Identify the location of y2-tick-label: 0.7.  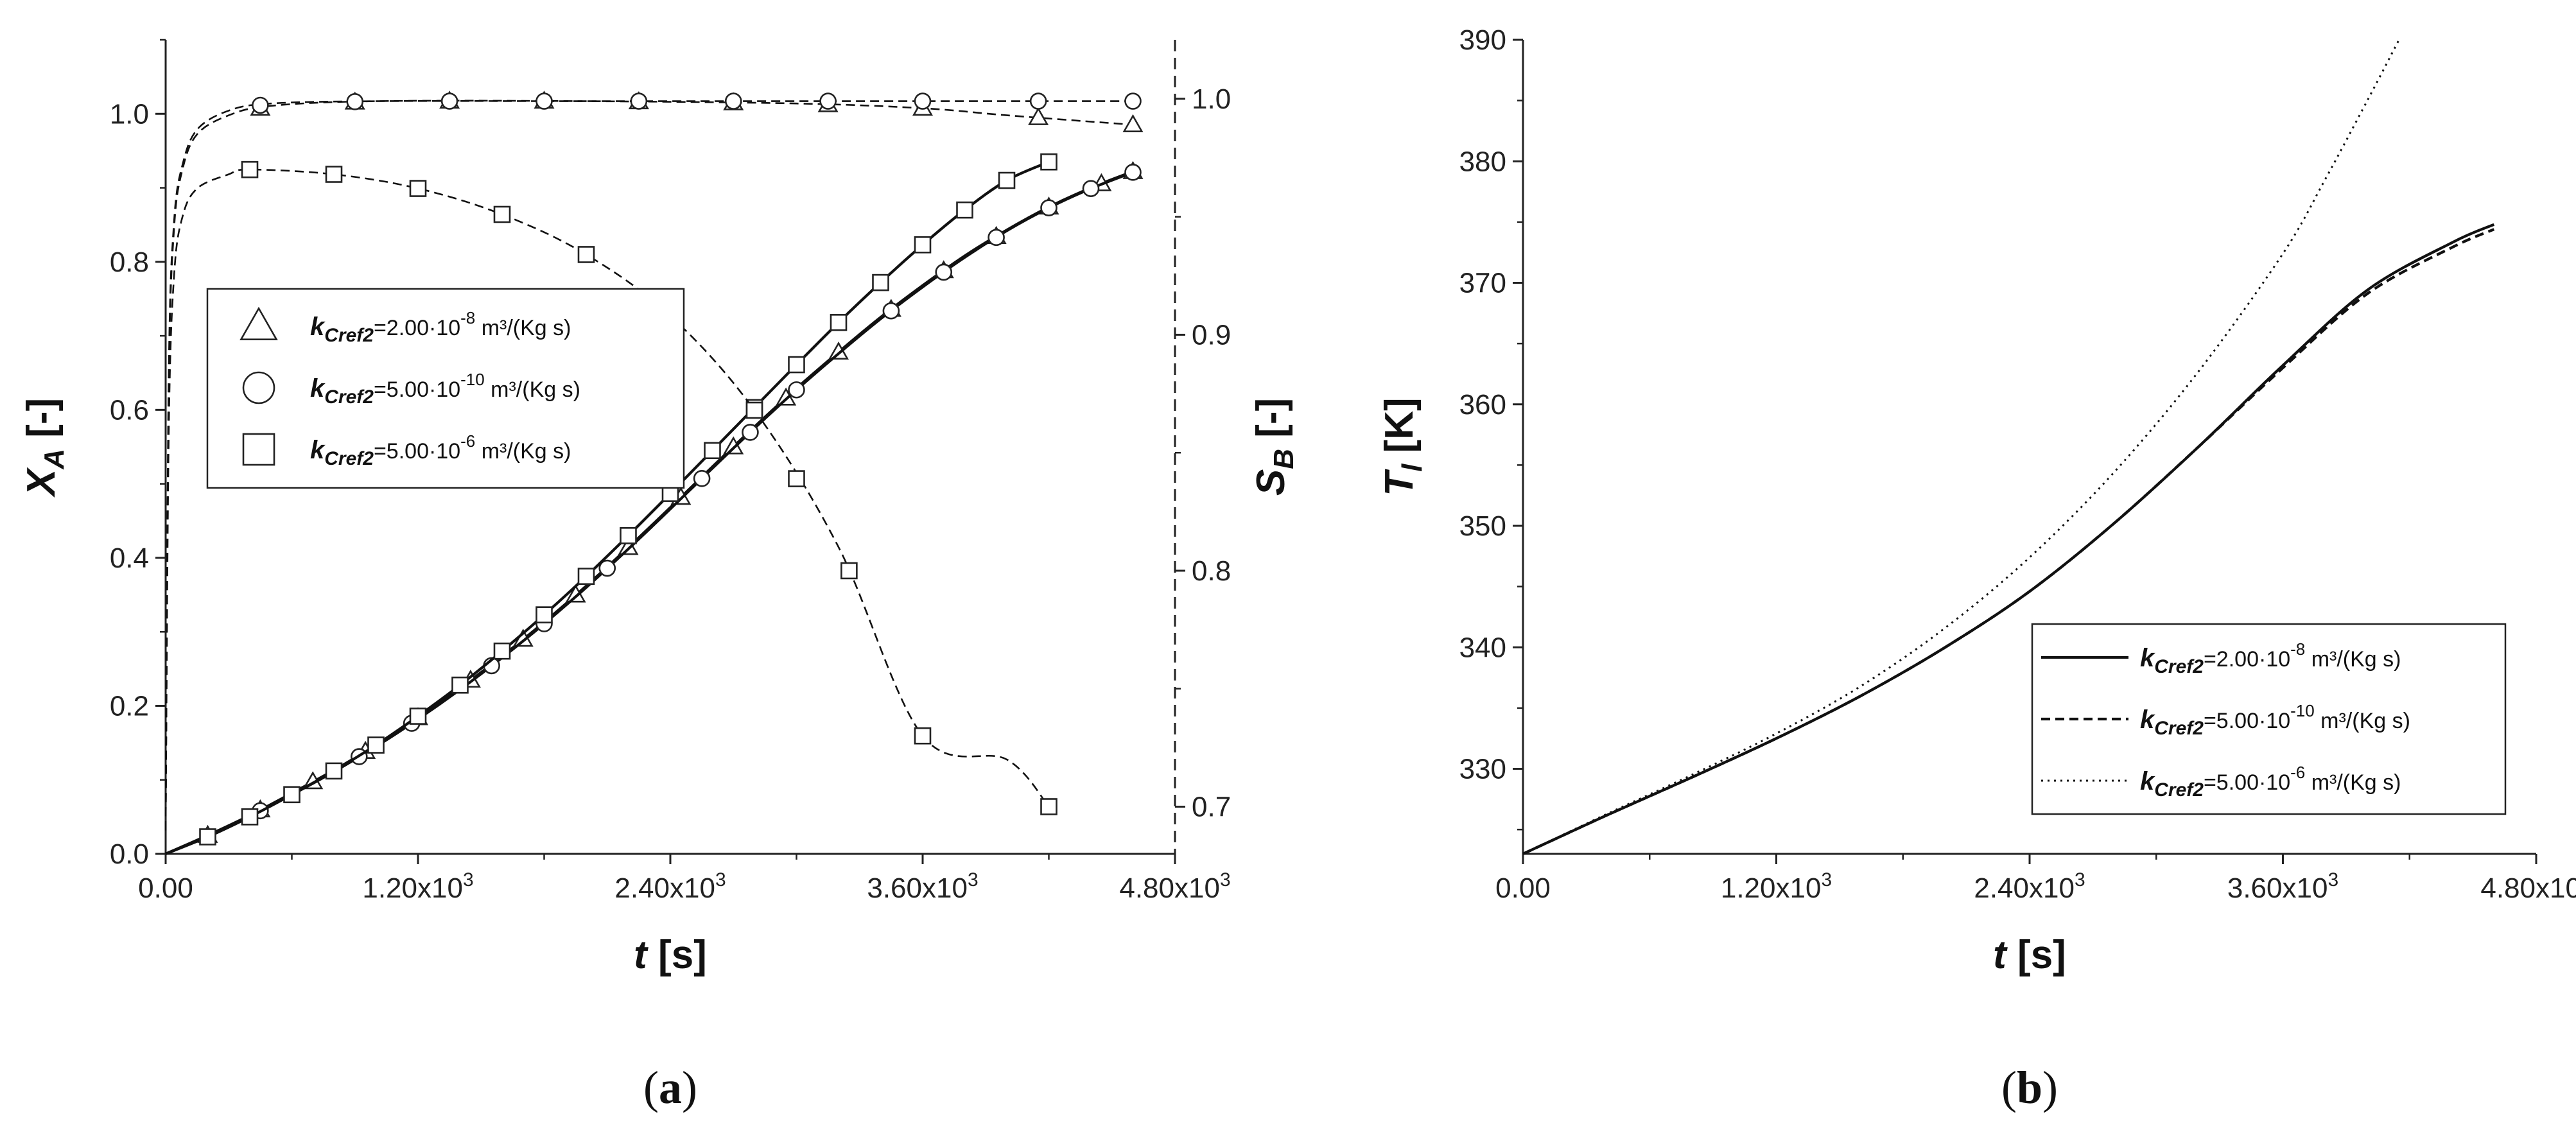
(1211, 806).